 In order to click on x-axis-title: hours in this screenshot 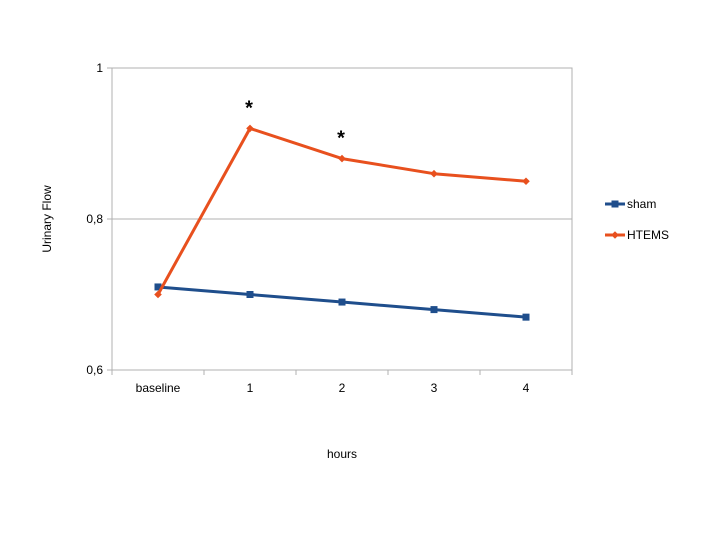, I will do `click(342, 454)`.